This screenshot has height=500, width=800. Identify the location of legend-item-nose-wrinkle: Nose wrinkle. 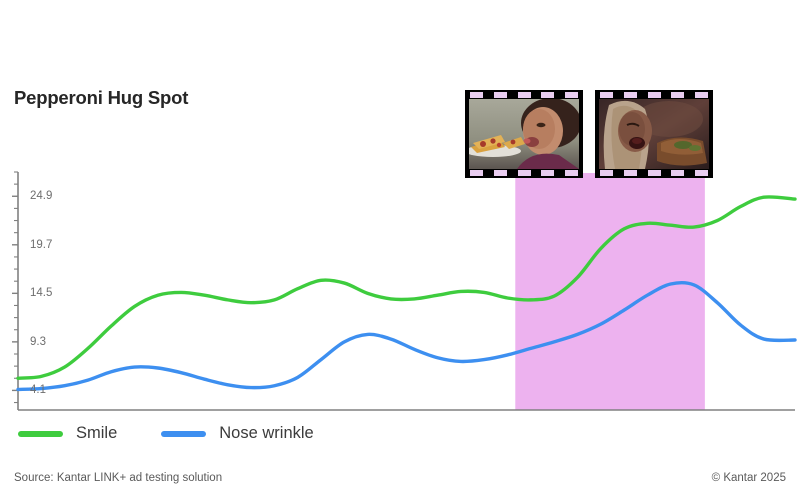
(237, 433).